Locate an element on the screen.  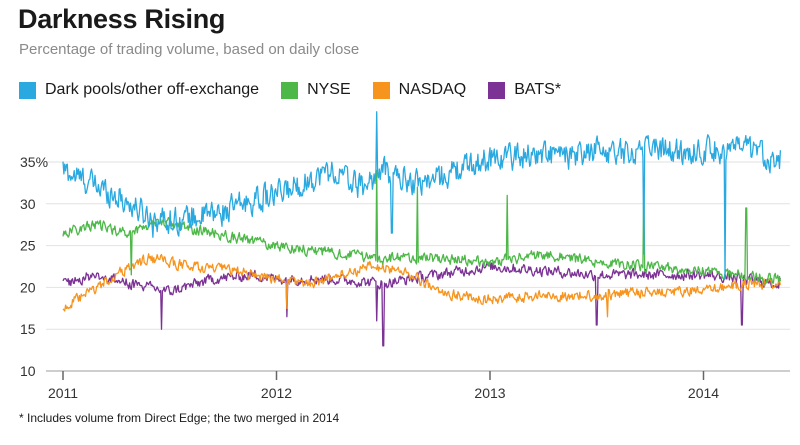
legend-item-bats: BATS* is located at coordinates (524, 90).